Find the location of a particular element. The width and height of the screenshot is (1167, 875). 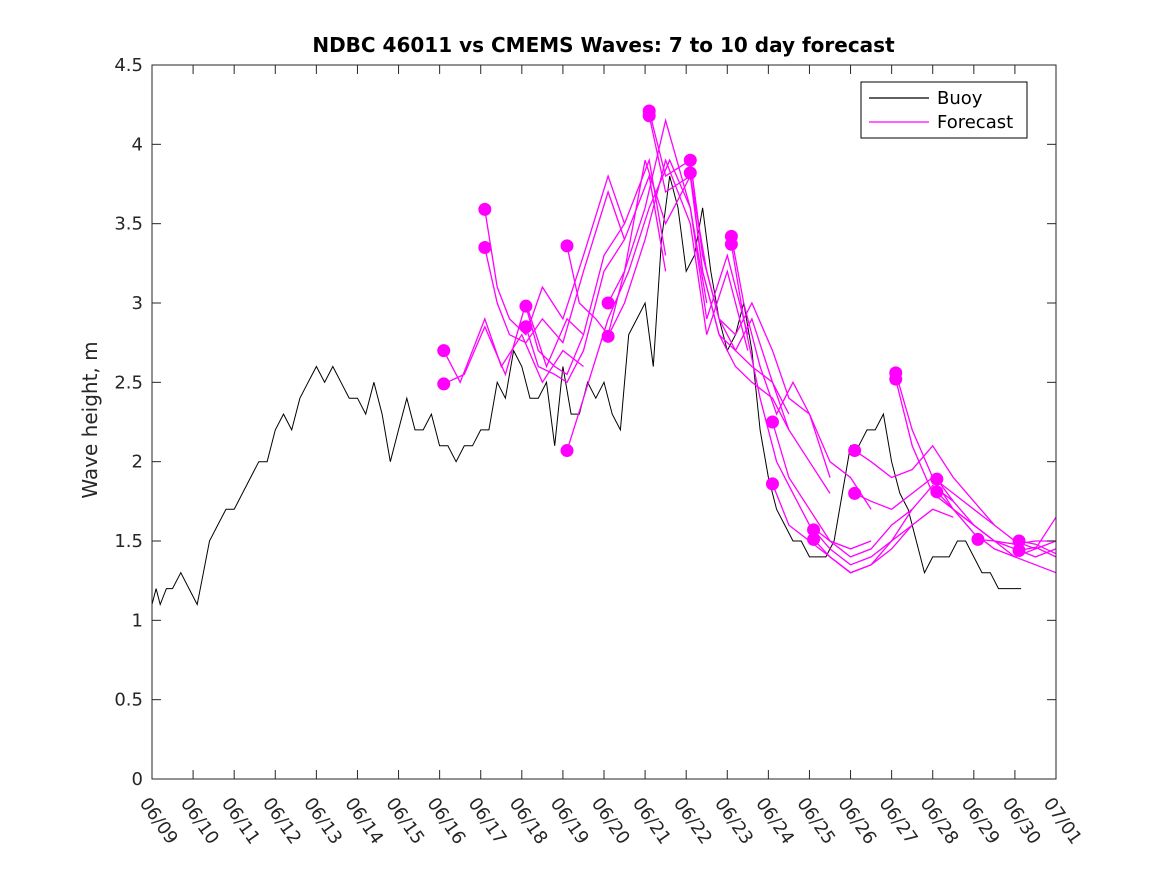

y-tick-label: 4.5 is located at coordinates (128, 65).